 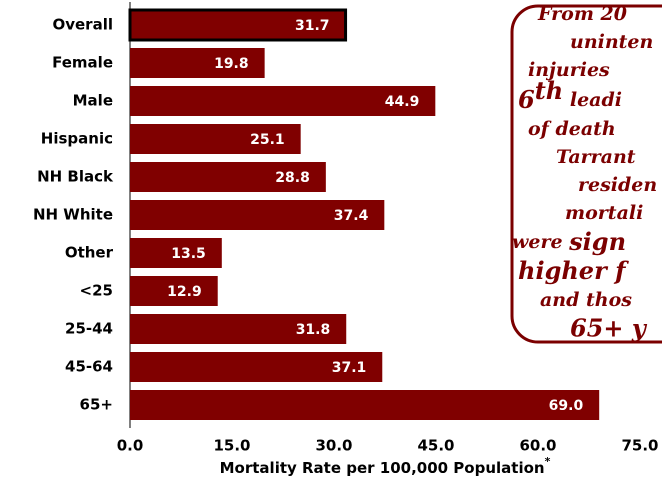 What do you see at coordinates (93, 101) in the screenshot?
I see `category-label: Male` at bounding box center [93, 101].